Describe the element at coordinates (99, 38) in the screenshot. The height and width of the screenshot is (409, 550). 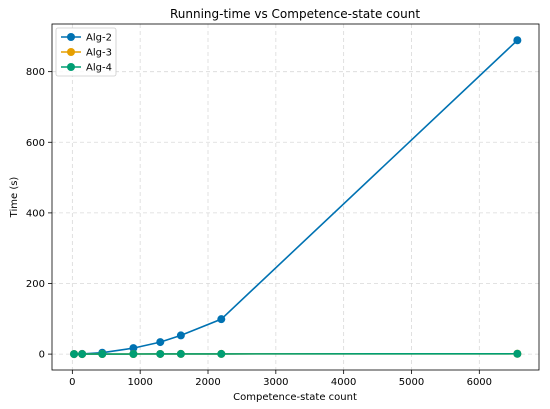
I see `legend-label: Alg-2` at that location.